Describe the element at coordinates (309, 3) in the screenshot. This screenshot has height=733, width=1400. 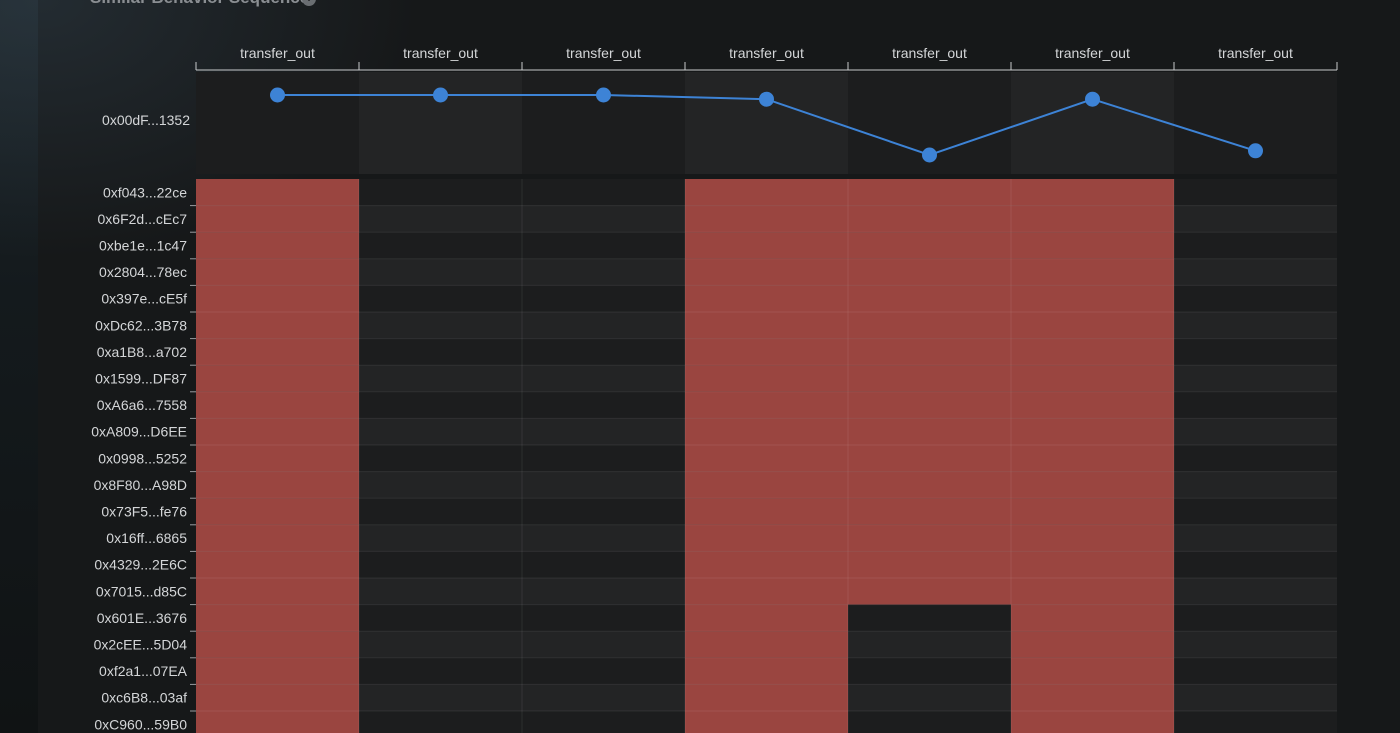
I see `info-circle-icon: i` at that location.